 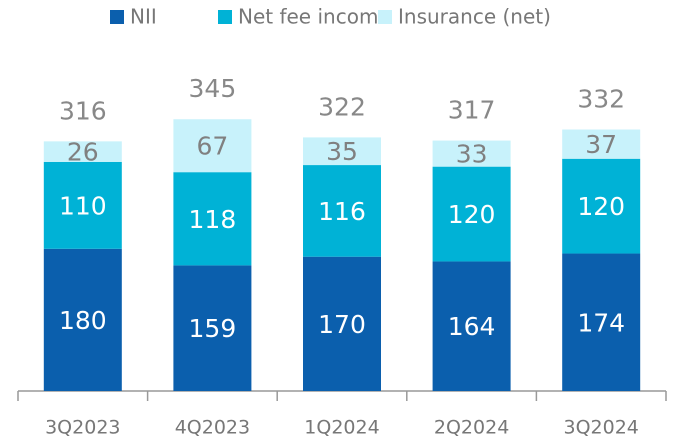 What do you see at coordinates (471, 428) in the screenshot?
I see `x-tick-label: 2Q2024` at bounding box center [471, 428].